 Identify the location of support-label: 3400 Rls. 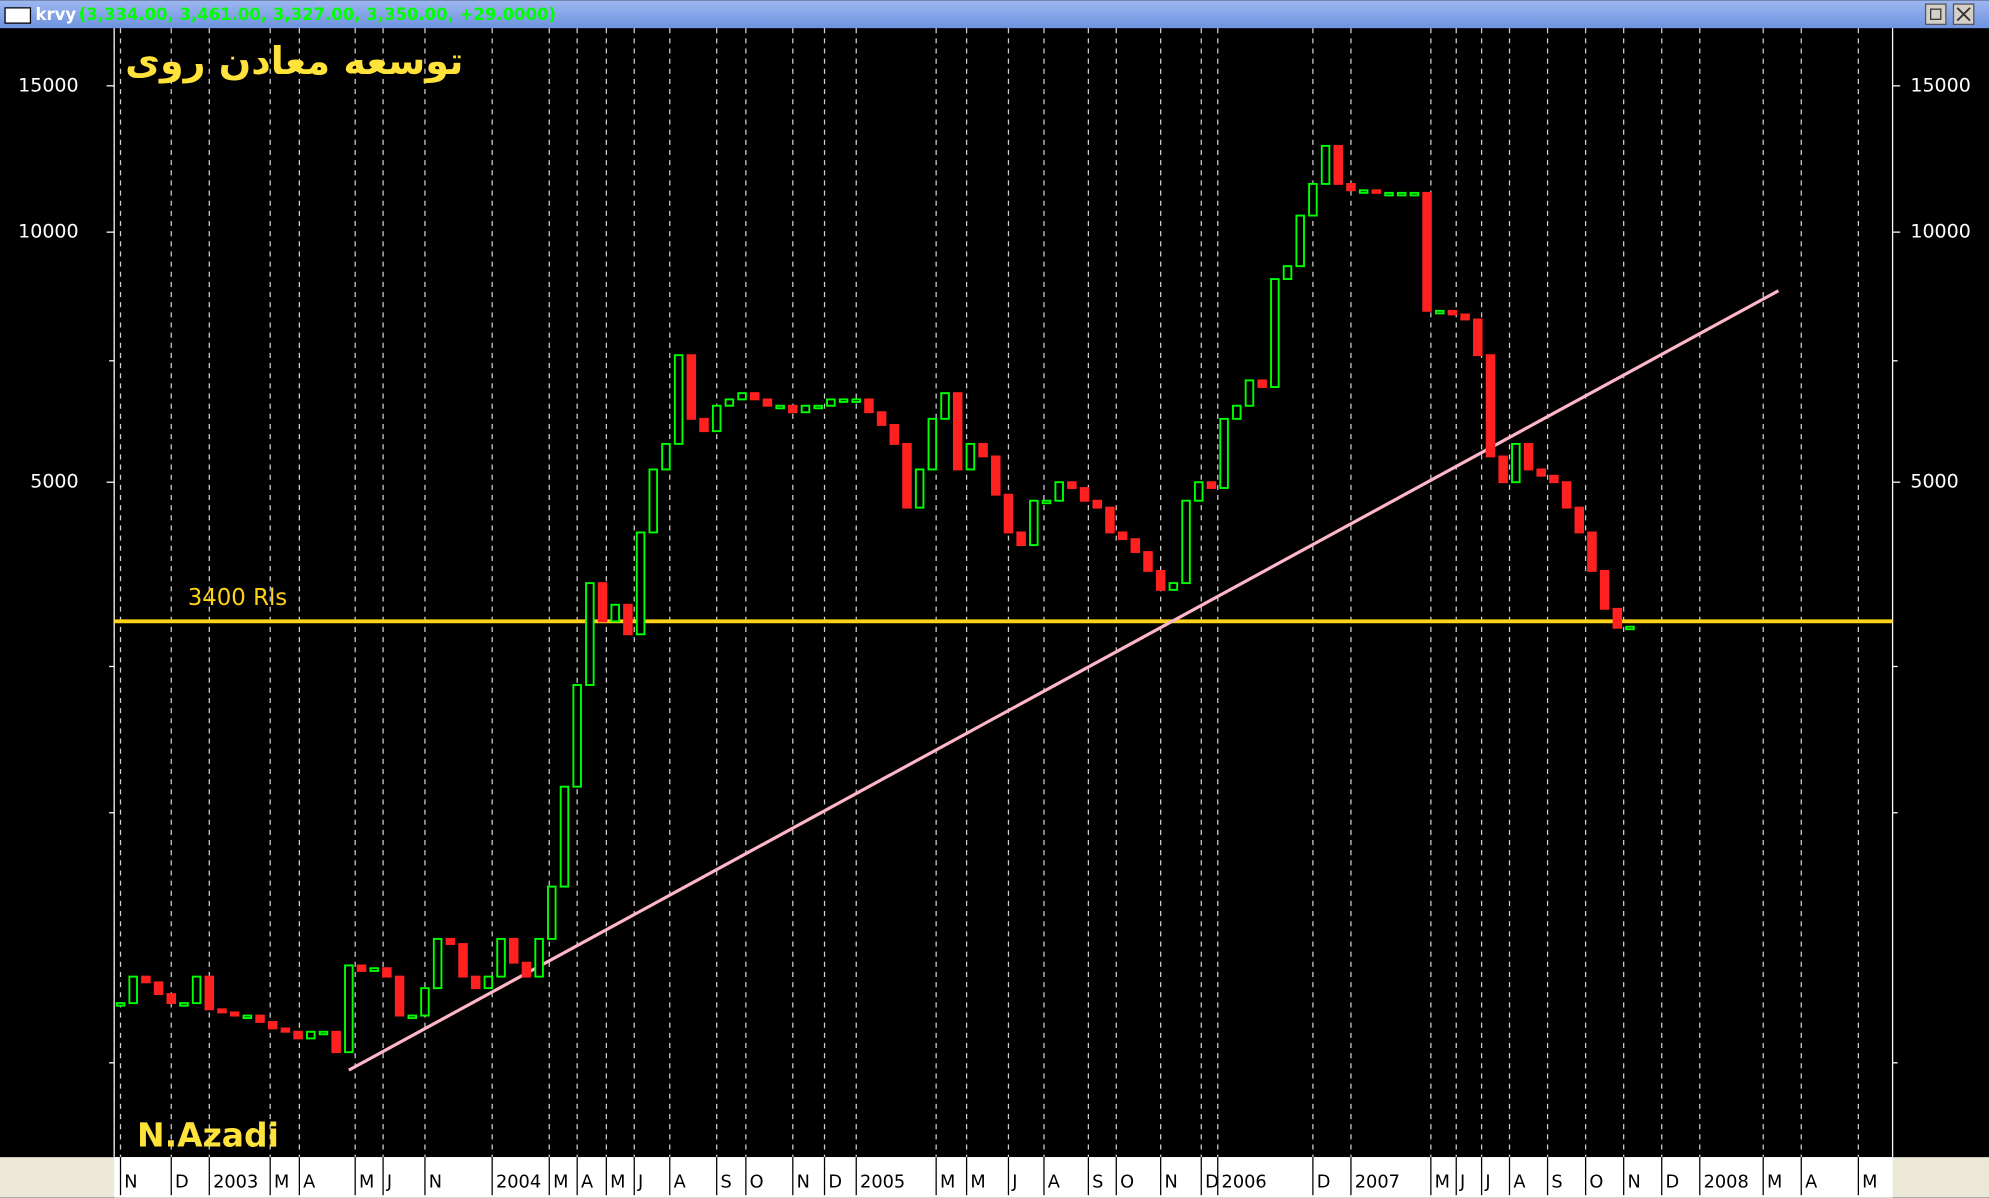
(237, 598).